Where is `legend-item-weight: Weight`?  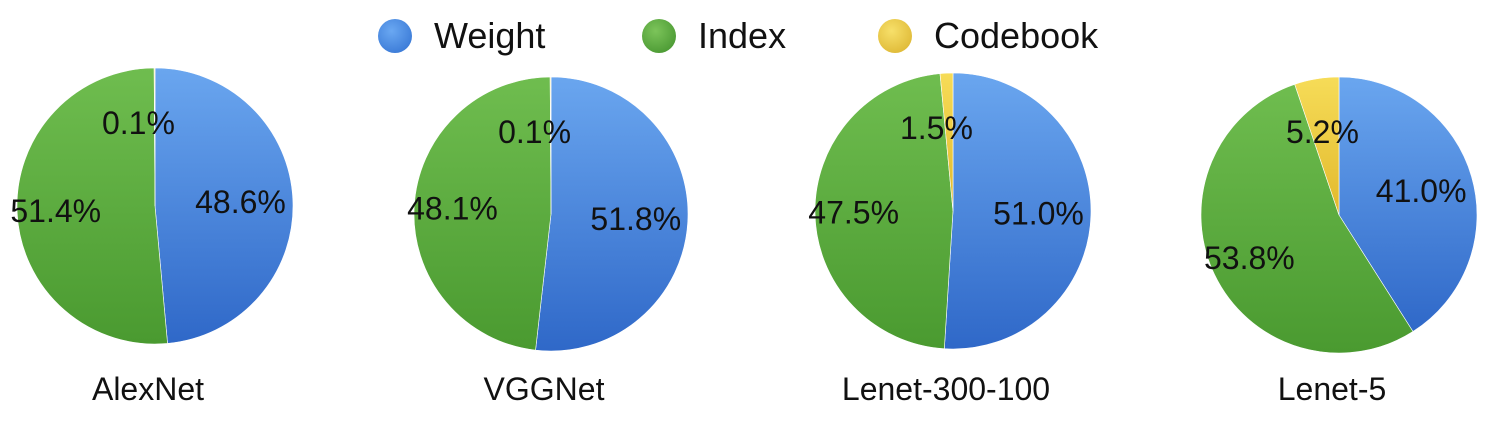 legend-item-weight: Weight is located at coordinates (461, 36).